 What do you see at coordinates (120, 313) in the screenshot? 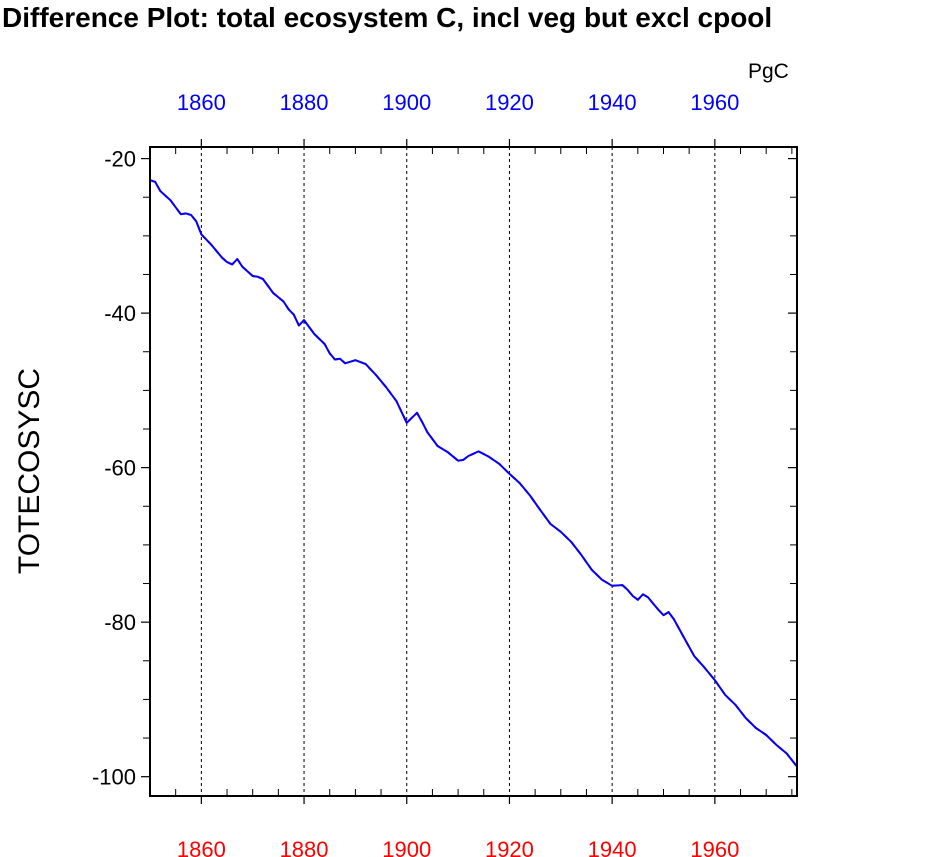
I see `y-tick-label: -40` at bounding box center [120, 313].